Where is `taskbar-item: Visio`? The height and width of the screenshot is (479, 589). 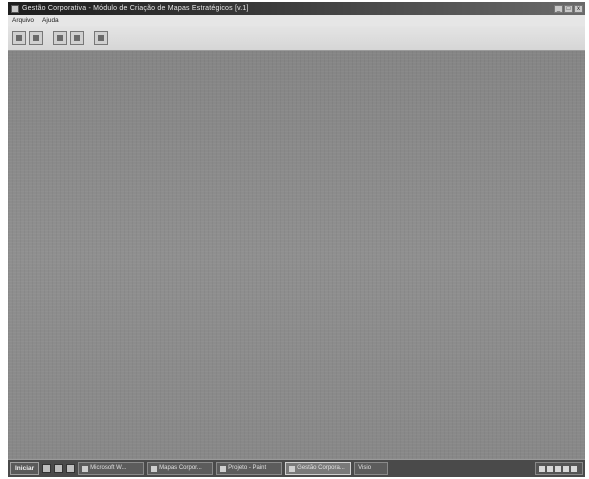 taskbar-item: Visio is located at coordinates (371, 468).